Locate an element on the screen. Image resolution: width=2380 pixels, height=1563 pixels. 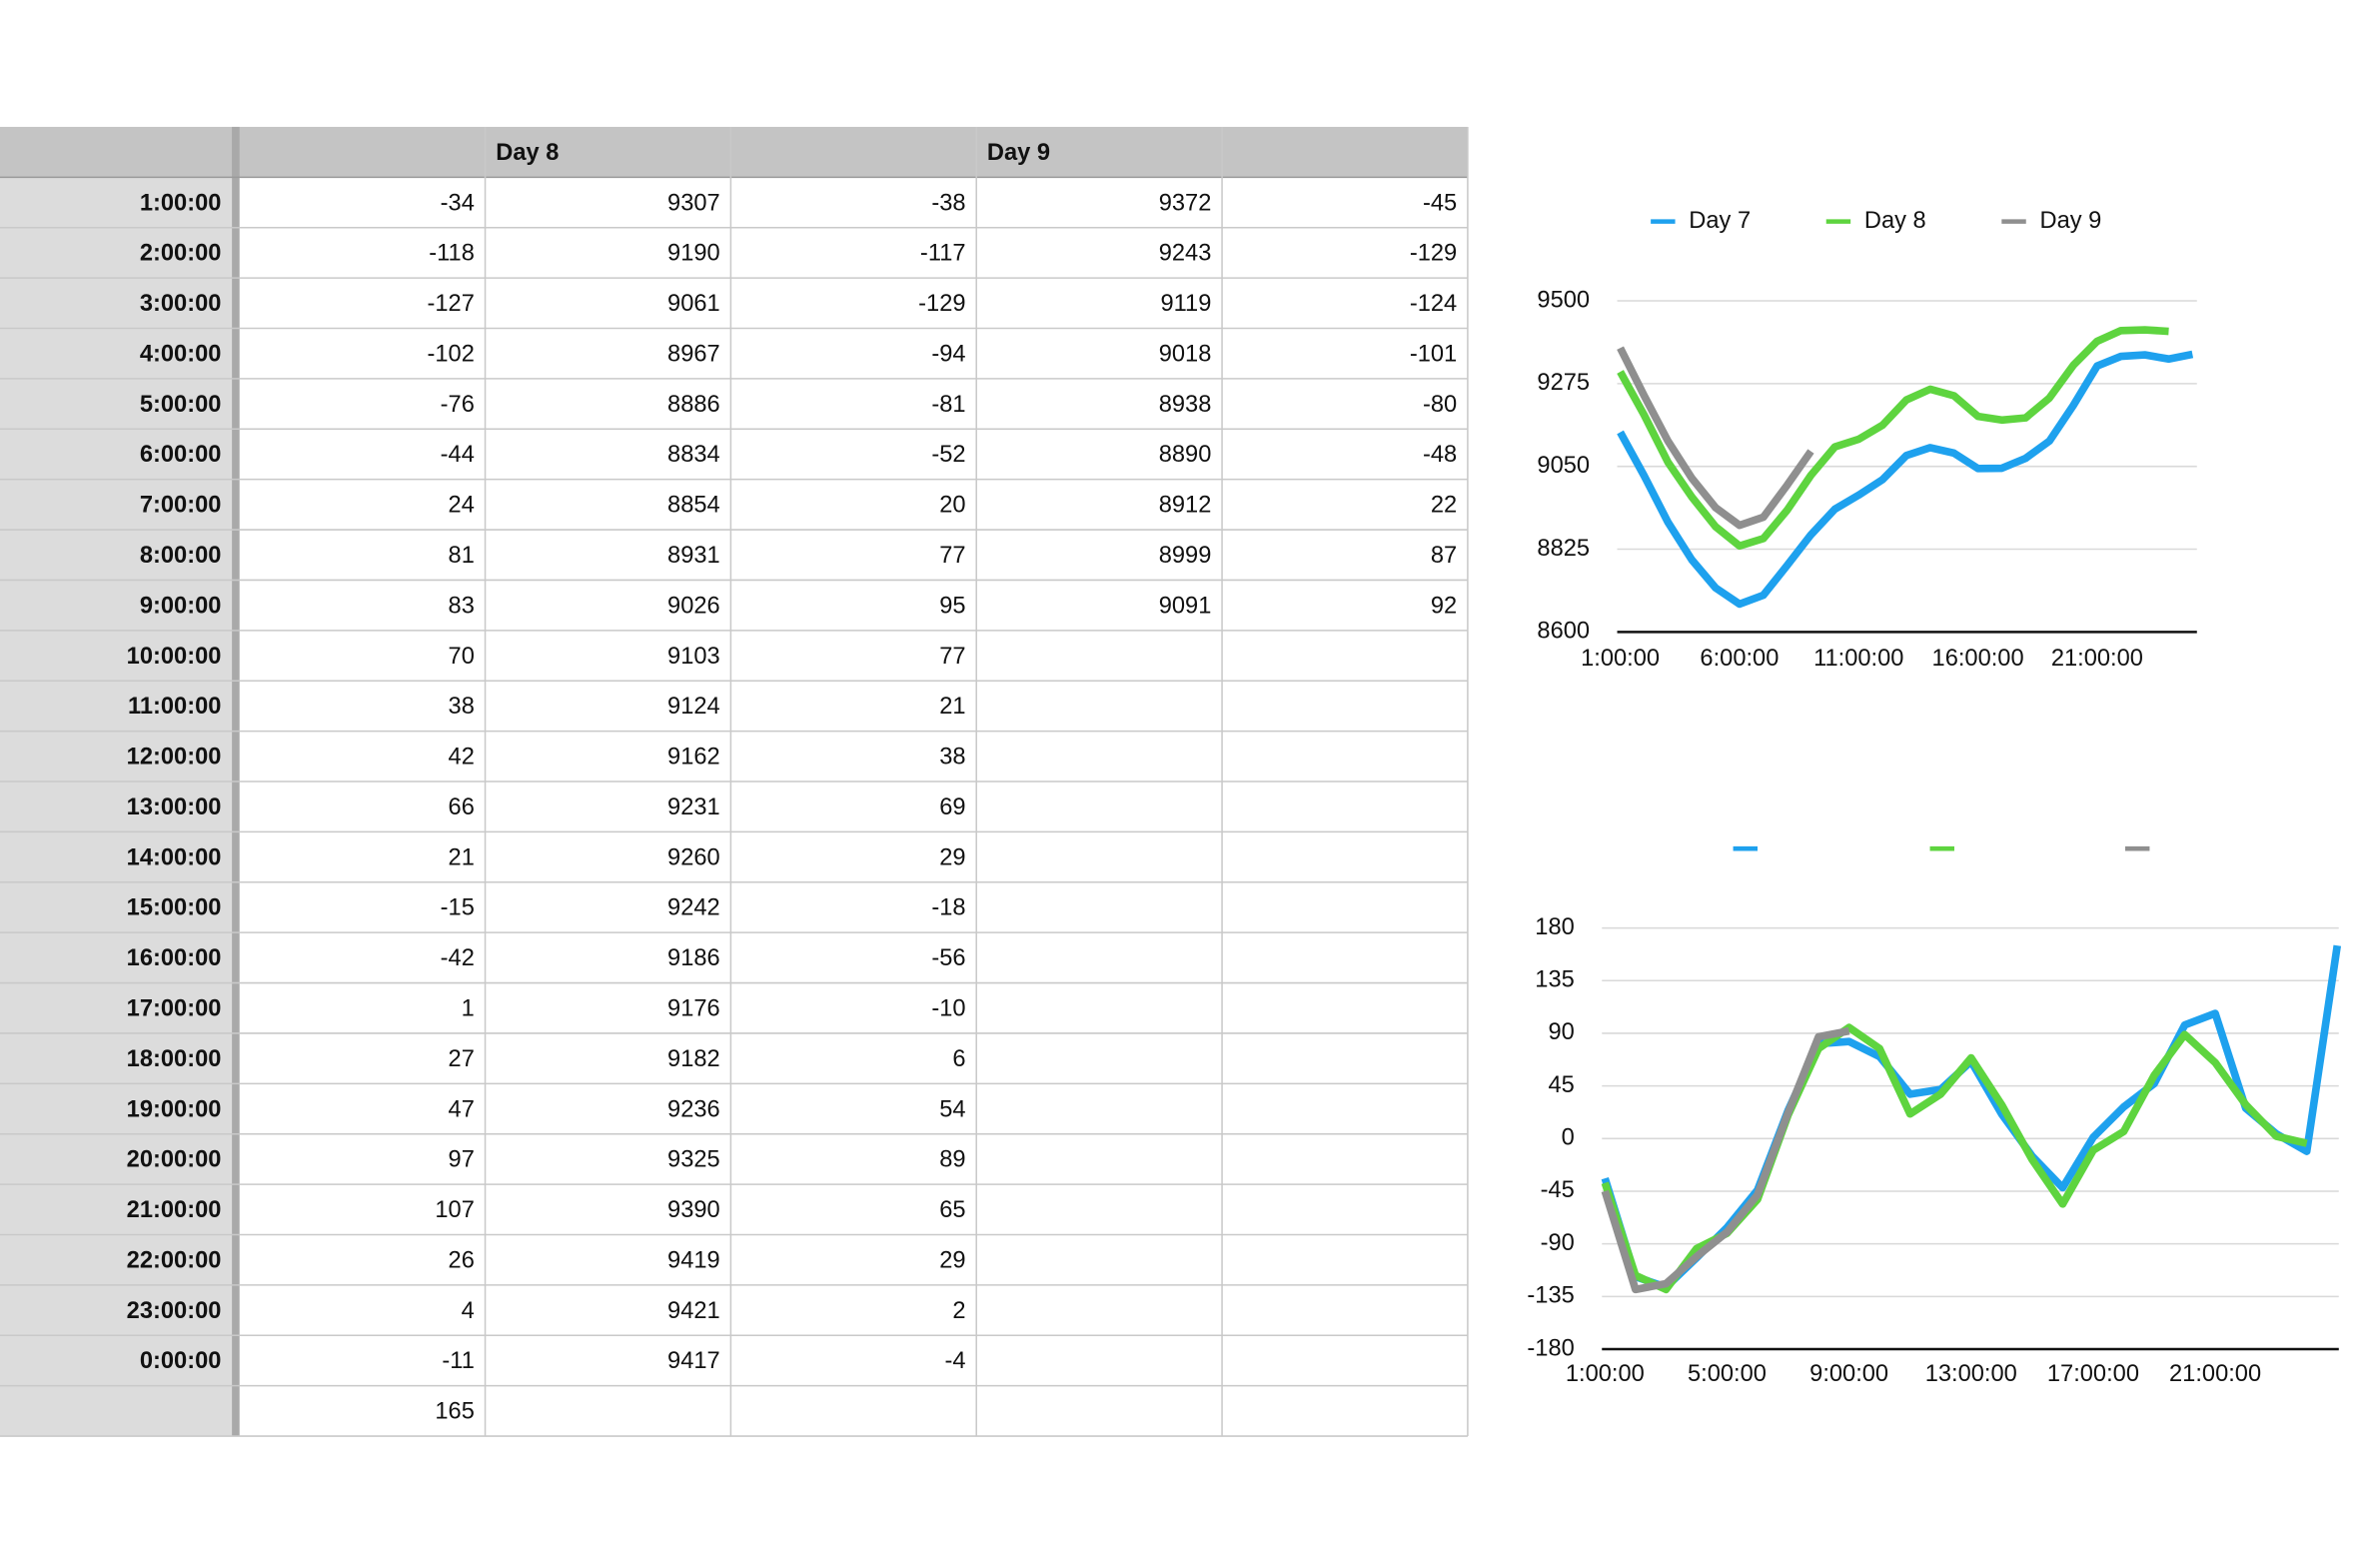
y-tick-label: -90 is located at coordinates (1558, 1243).